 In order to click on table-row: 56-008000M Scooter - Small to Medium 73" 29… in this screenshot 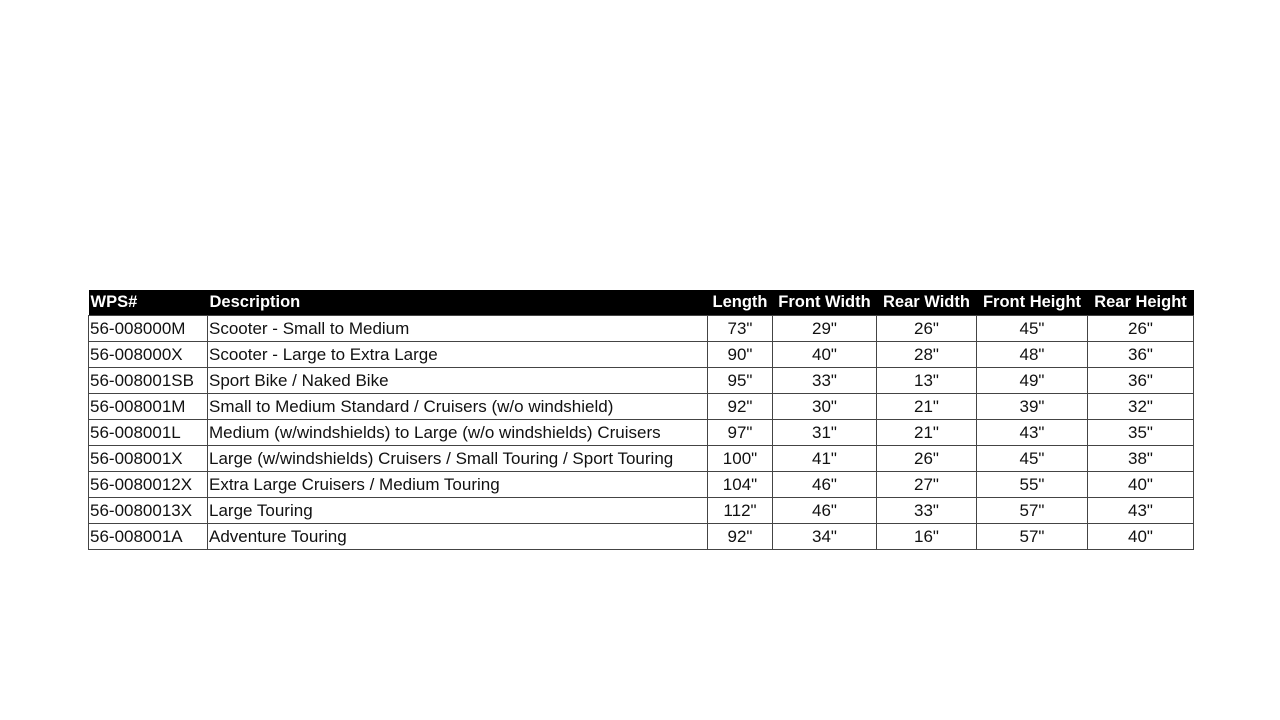, I will do `click(641, 328)`.